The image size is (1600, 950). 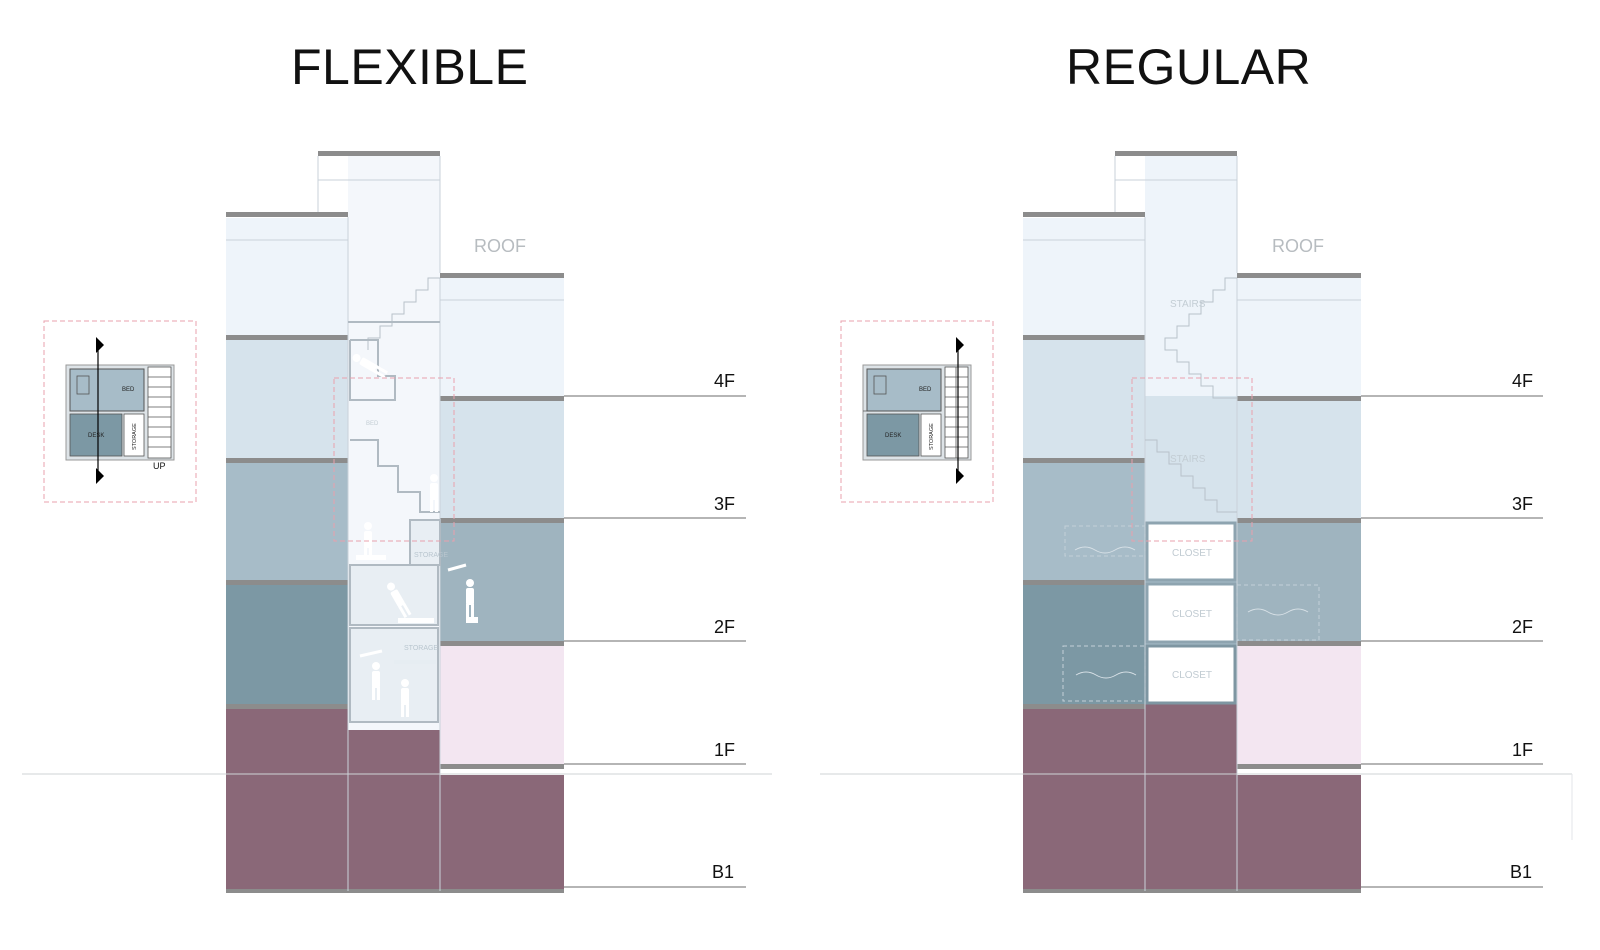 I want to click on inset-plan-flexible: BED DESK STORAGE UP, so click(x=120, y=411).